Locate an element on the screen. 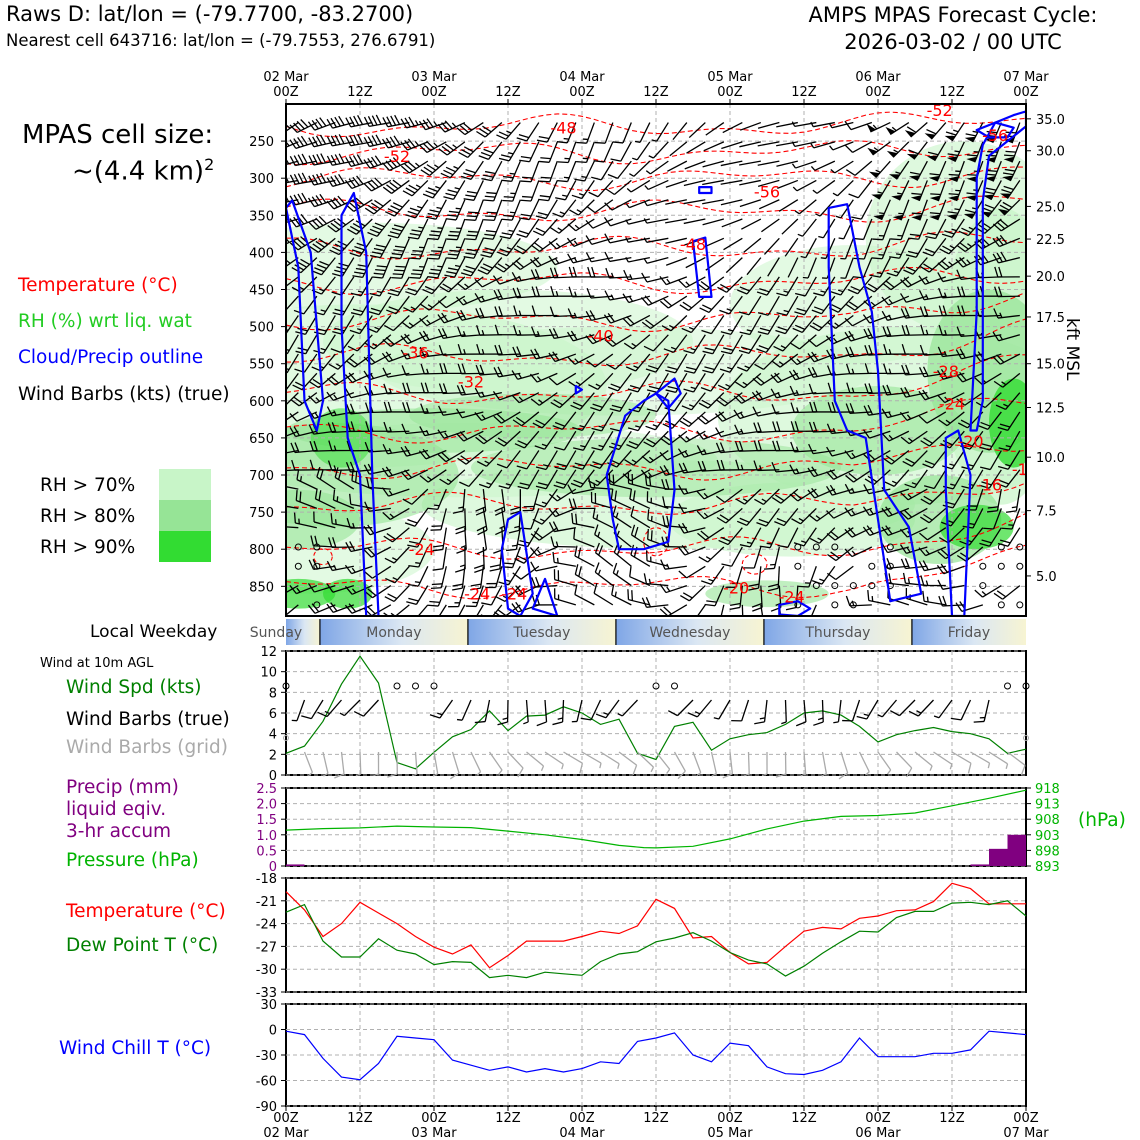  wind-barb-grid is located at coordinates (308, 764).